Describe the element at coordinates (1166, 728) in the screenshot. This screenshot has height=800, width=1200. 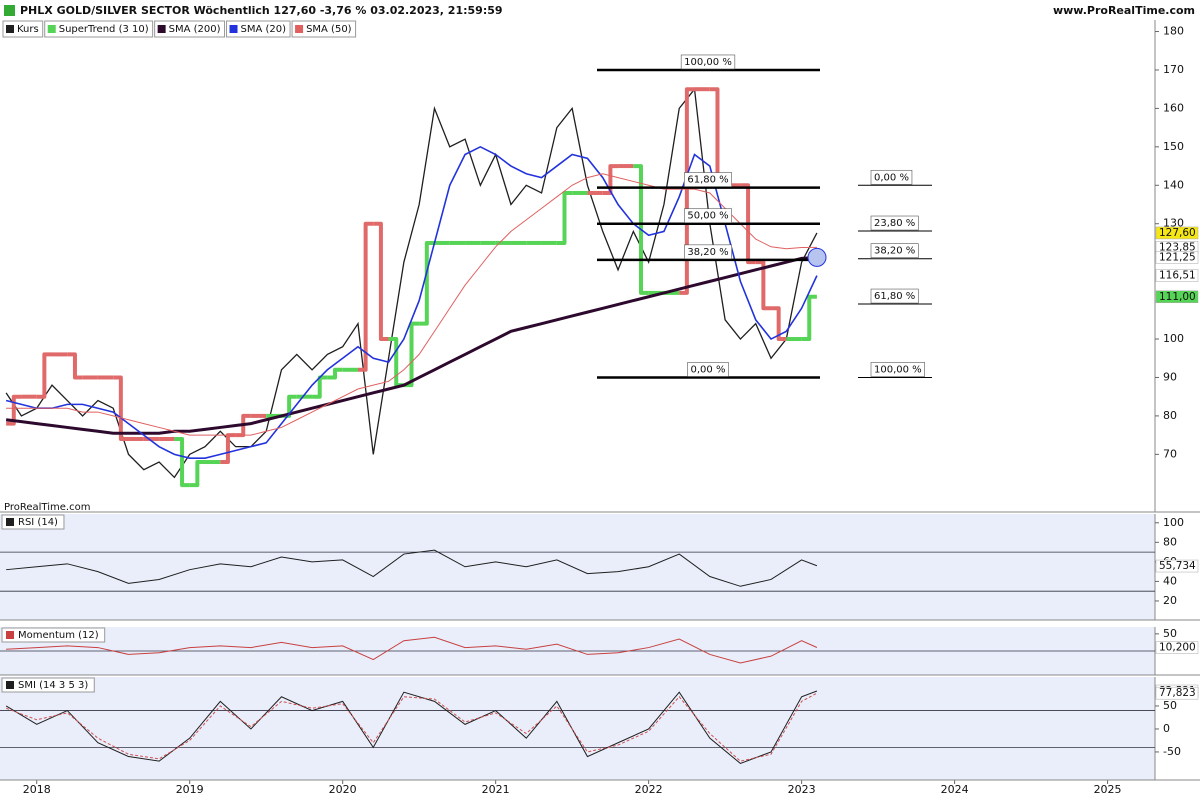
I see `y-tick-label: 0` at that location.